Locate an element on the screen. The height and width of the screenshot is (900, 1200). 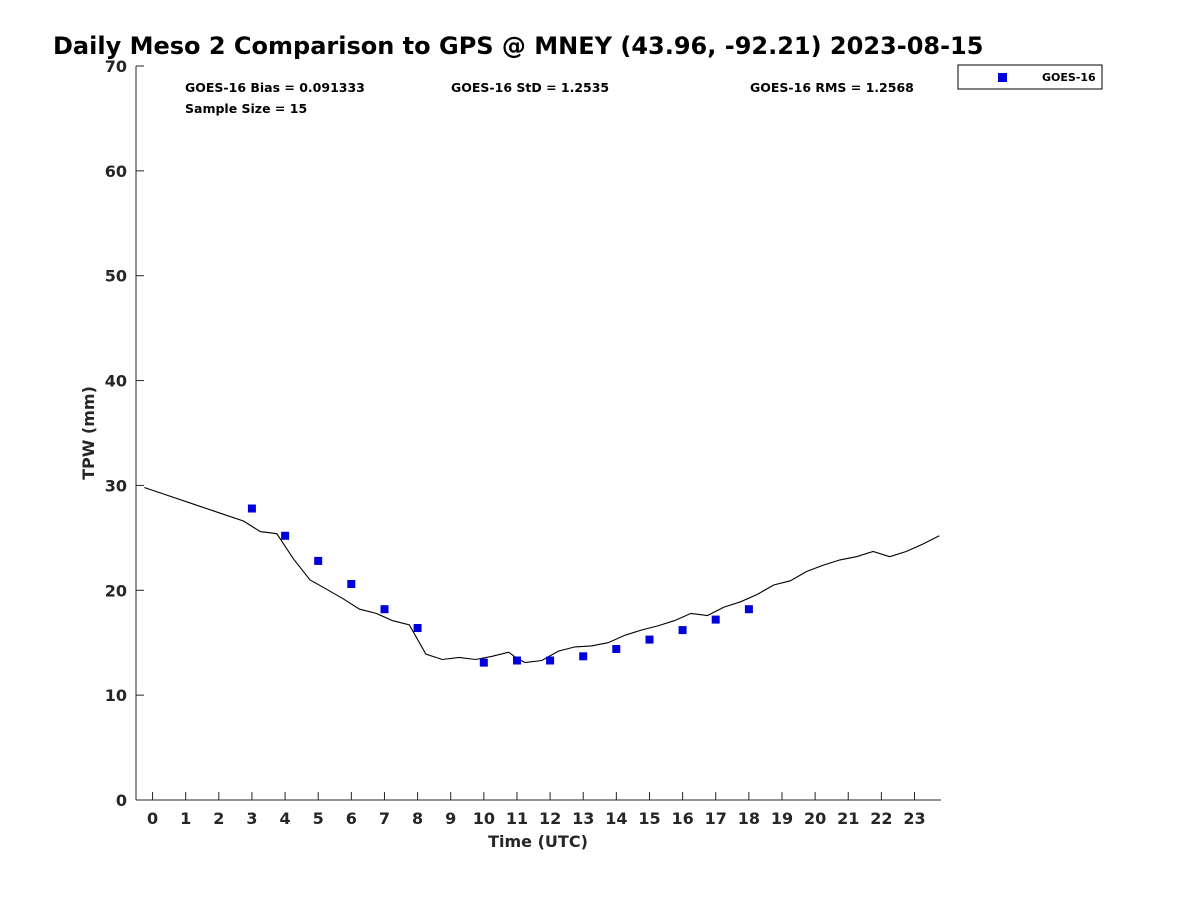
x-tick-label: 1 is located at coordinates (185, 818).